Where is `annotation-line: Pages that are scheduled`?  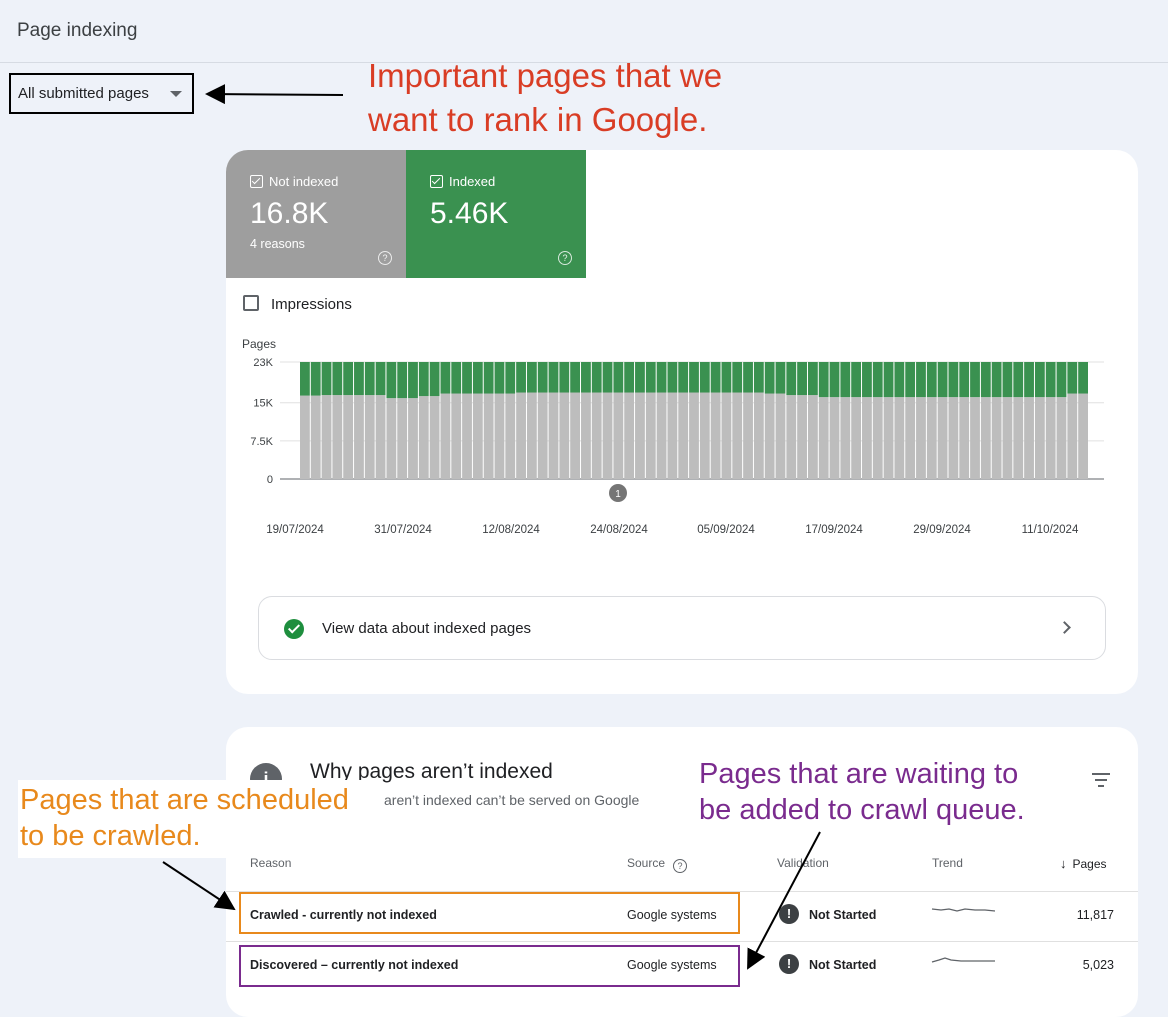 annotation-line: Pages that are scheduled is located at coordinates (184, 800).